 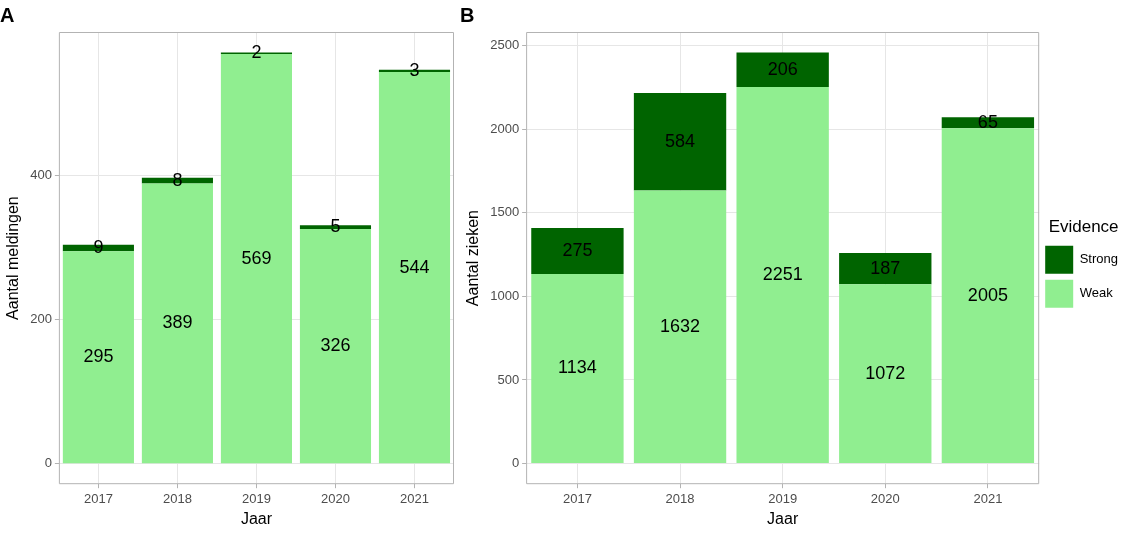 I want to click on data-label: 187, so click(x=885, y=267).